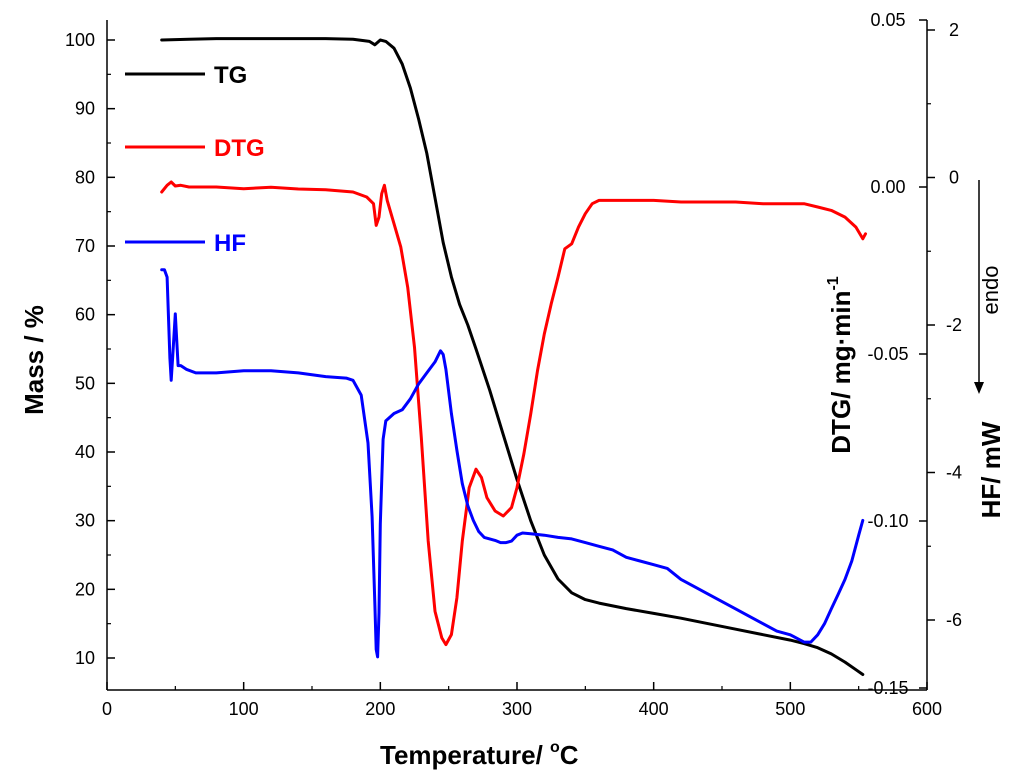 The height and width of the screenshot is (781, 1024). I want to click on x-tick-label: 200, so click(380, 709).